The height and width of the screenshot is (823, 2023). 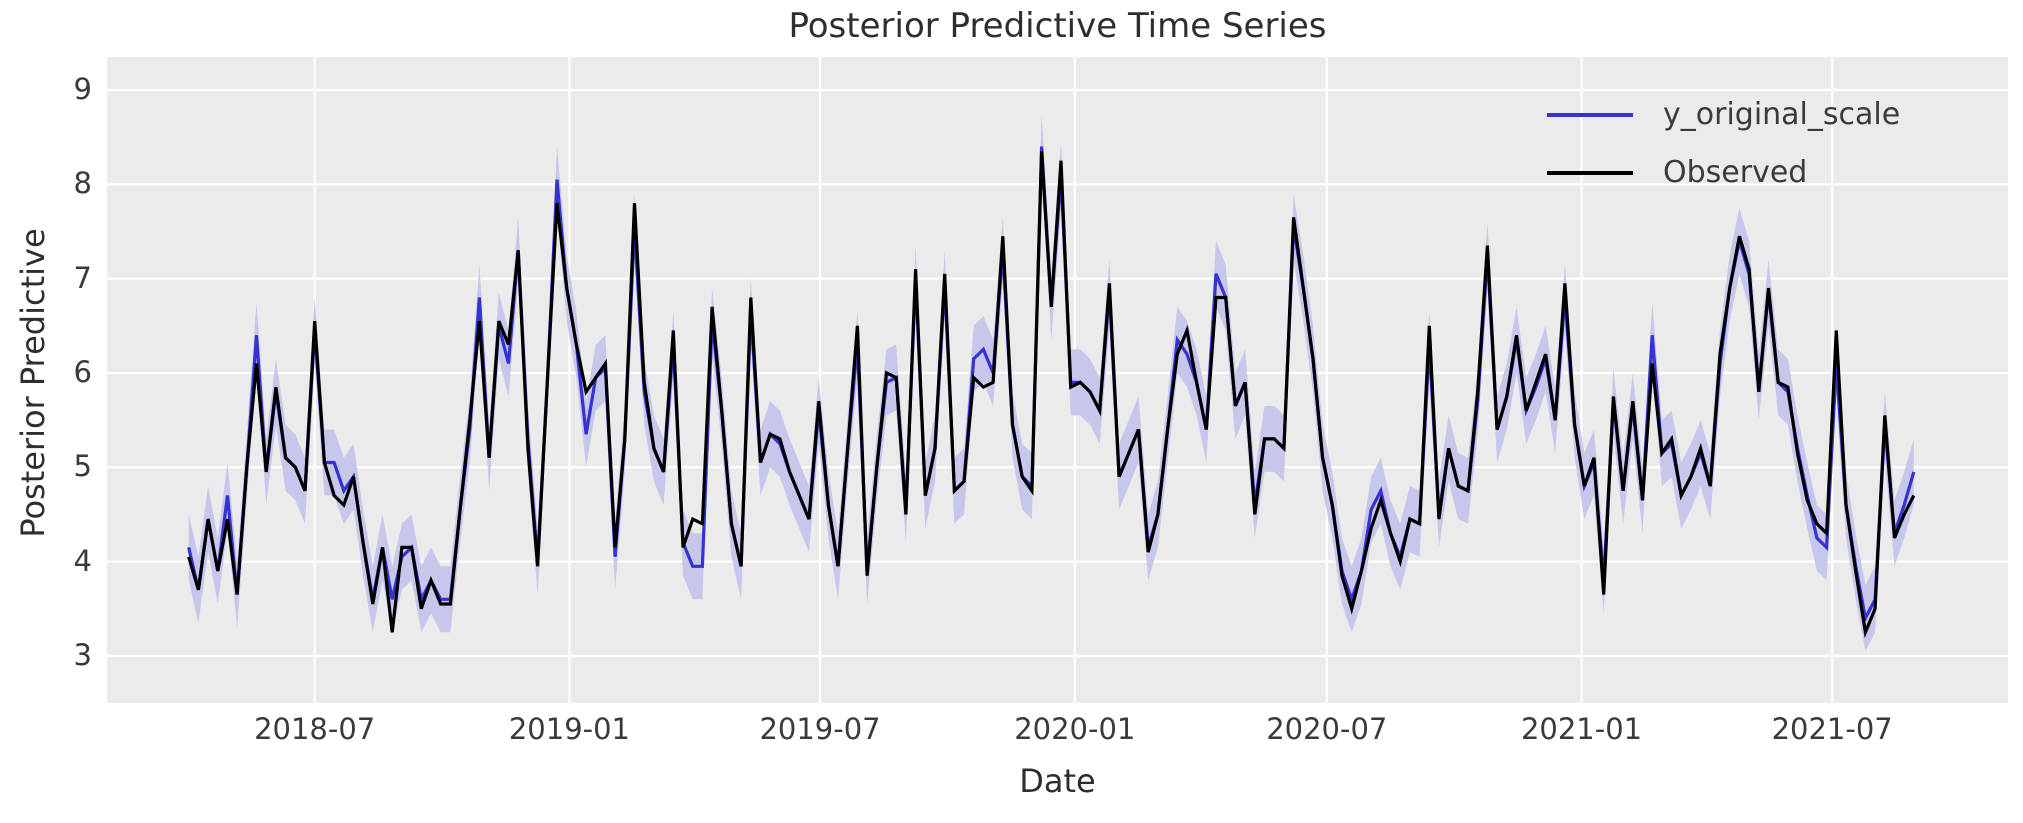 What do you see at coordinates (1057, 26) in the screenshot?
I see `chart-title: Posterior Predictive Time Series` at bounding box center [1057, 26].